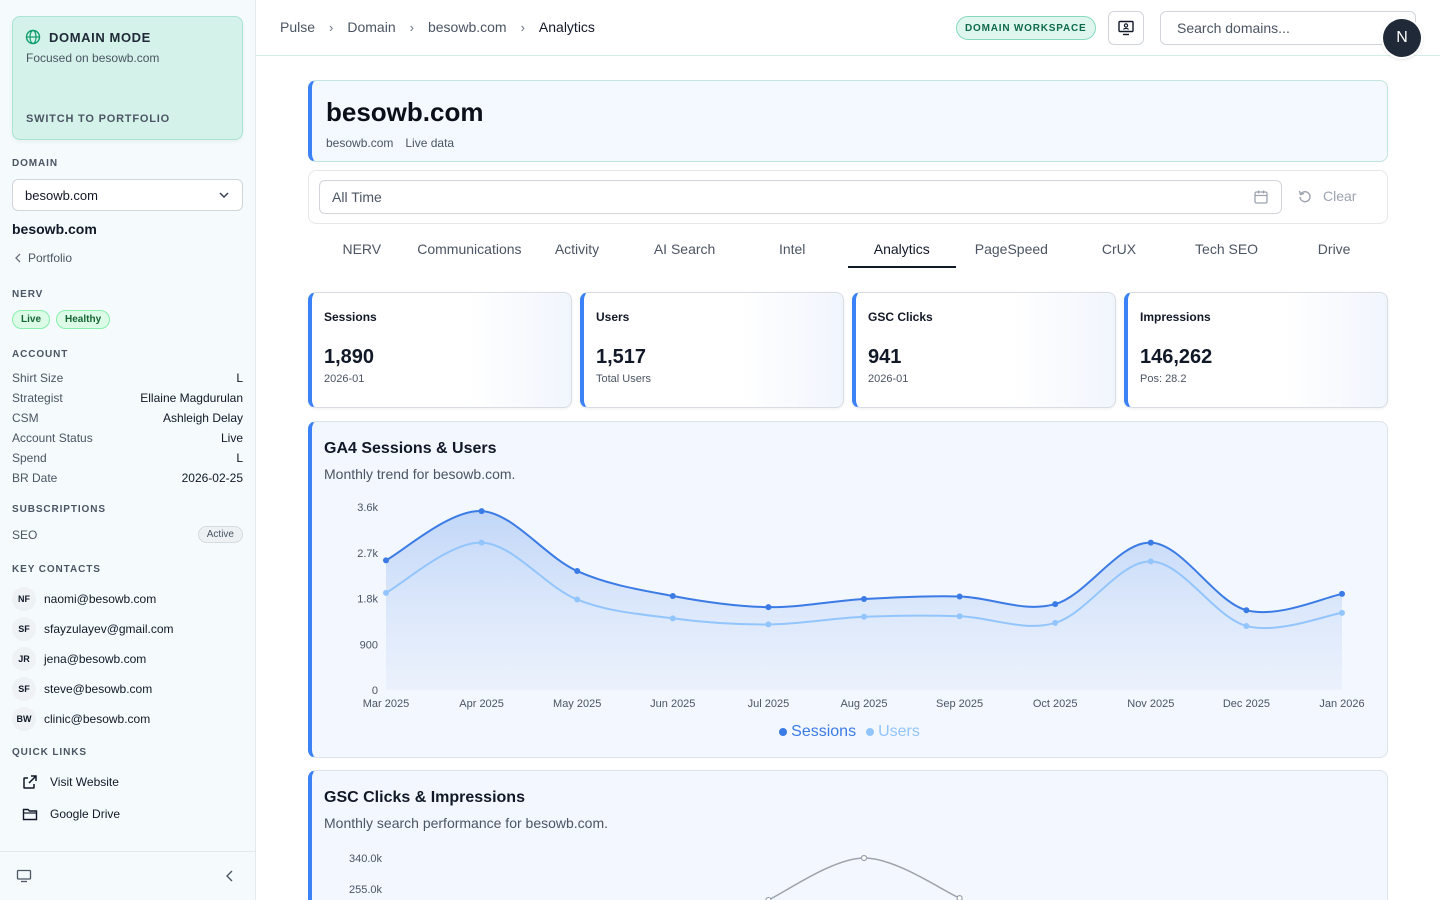 This screenshot has width=1440, height=900. Describe the element at coordinates (367, 554) in the screenshot. I see `y-tick-label: 2.7k` at that location.